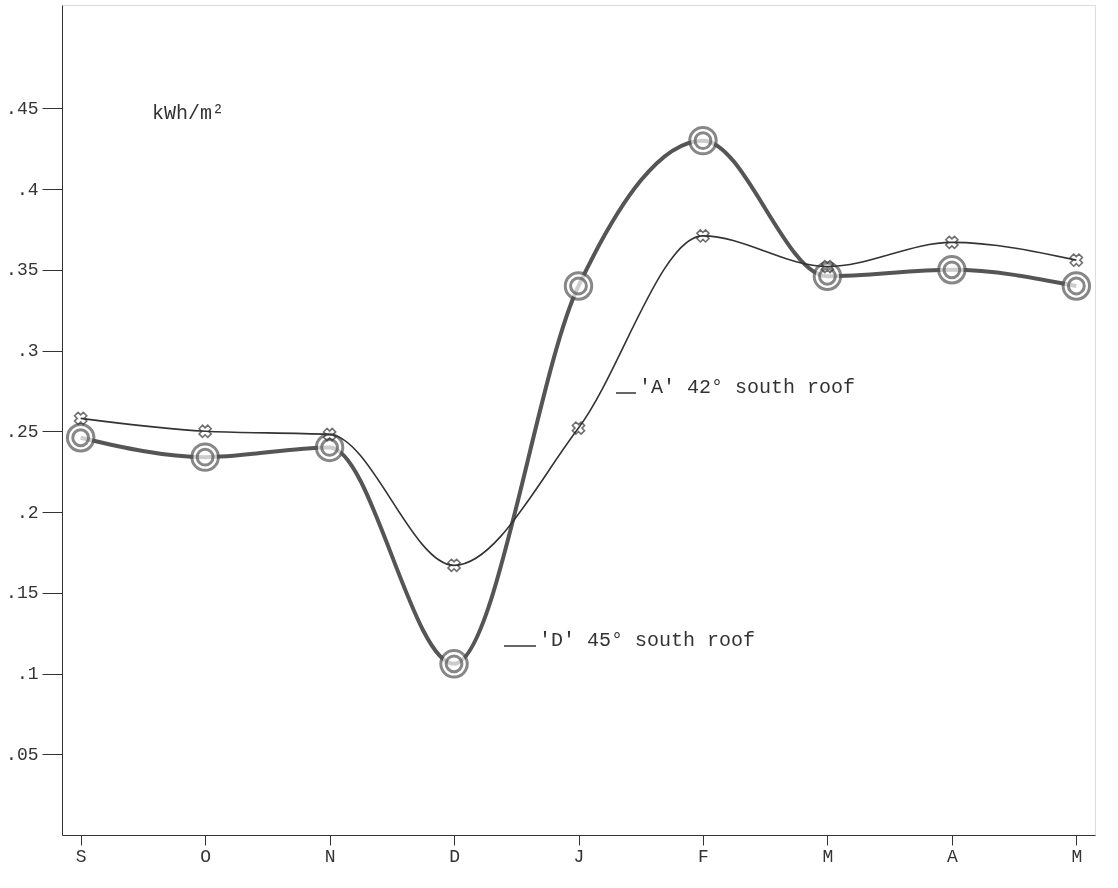 The width and height of the screenshot is (1118, 888). Describe the element at coordinates (22, 593) in the screenshot. I see `y-tick-label: .15` at that location.